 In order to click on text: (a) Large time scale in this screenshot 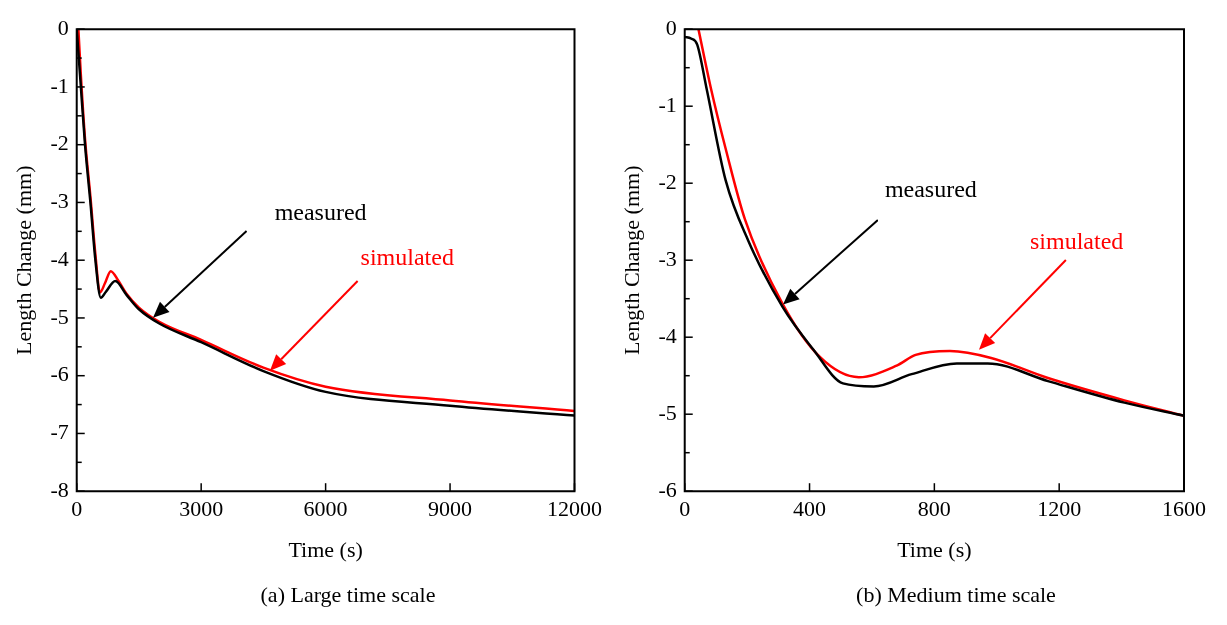, I will do `click(348, 595)`.